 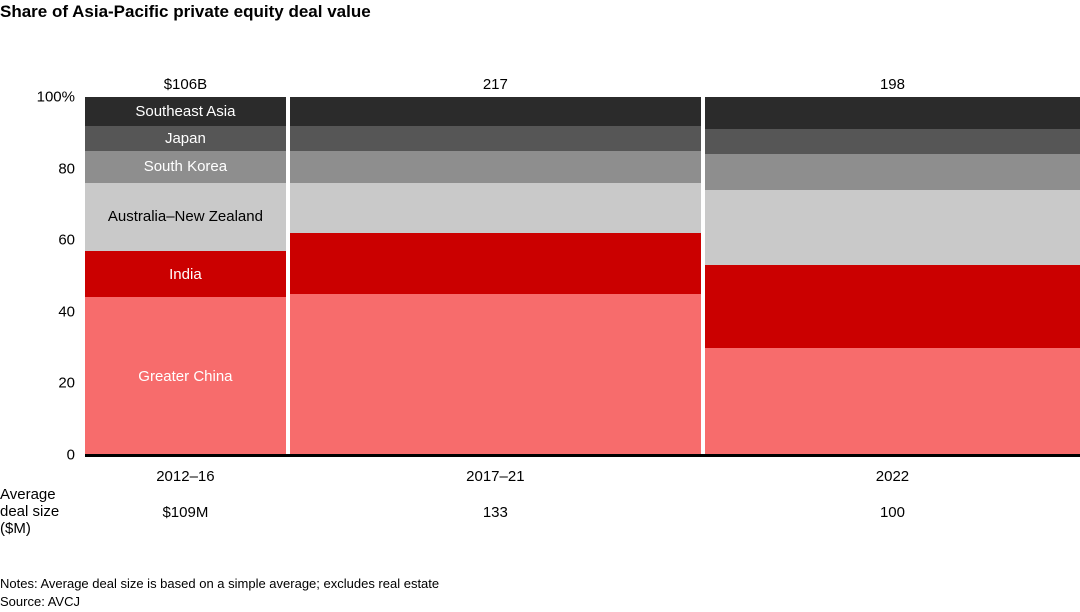 What do you see at coordinates (185, 512) in the screenshot?
I see `avg-deal-size-2012-16: $109M` at bounding box center [185, 512].